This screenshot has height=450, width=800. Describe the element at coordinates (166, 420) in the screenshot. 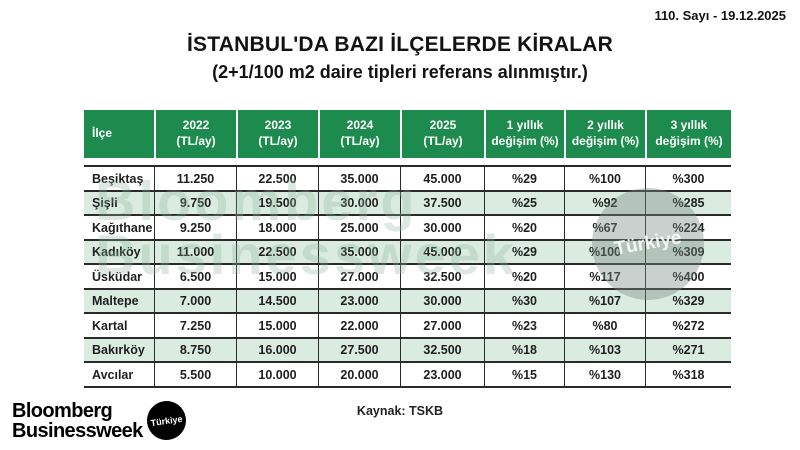

I see `turkiye-badge: Türkiye` at that location.